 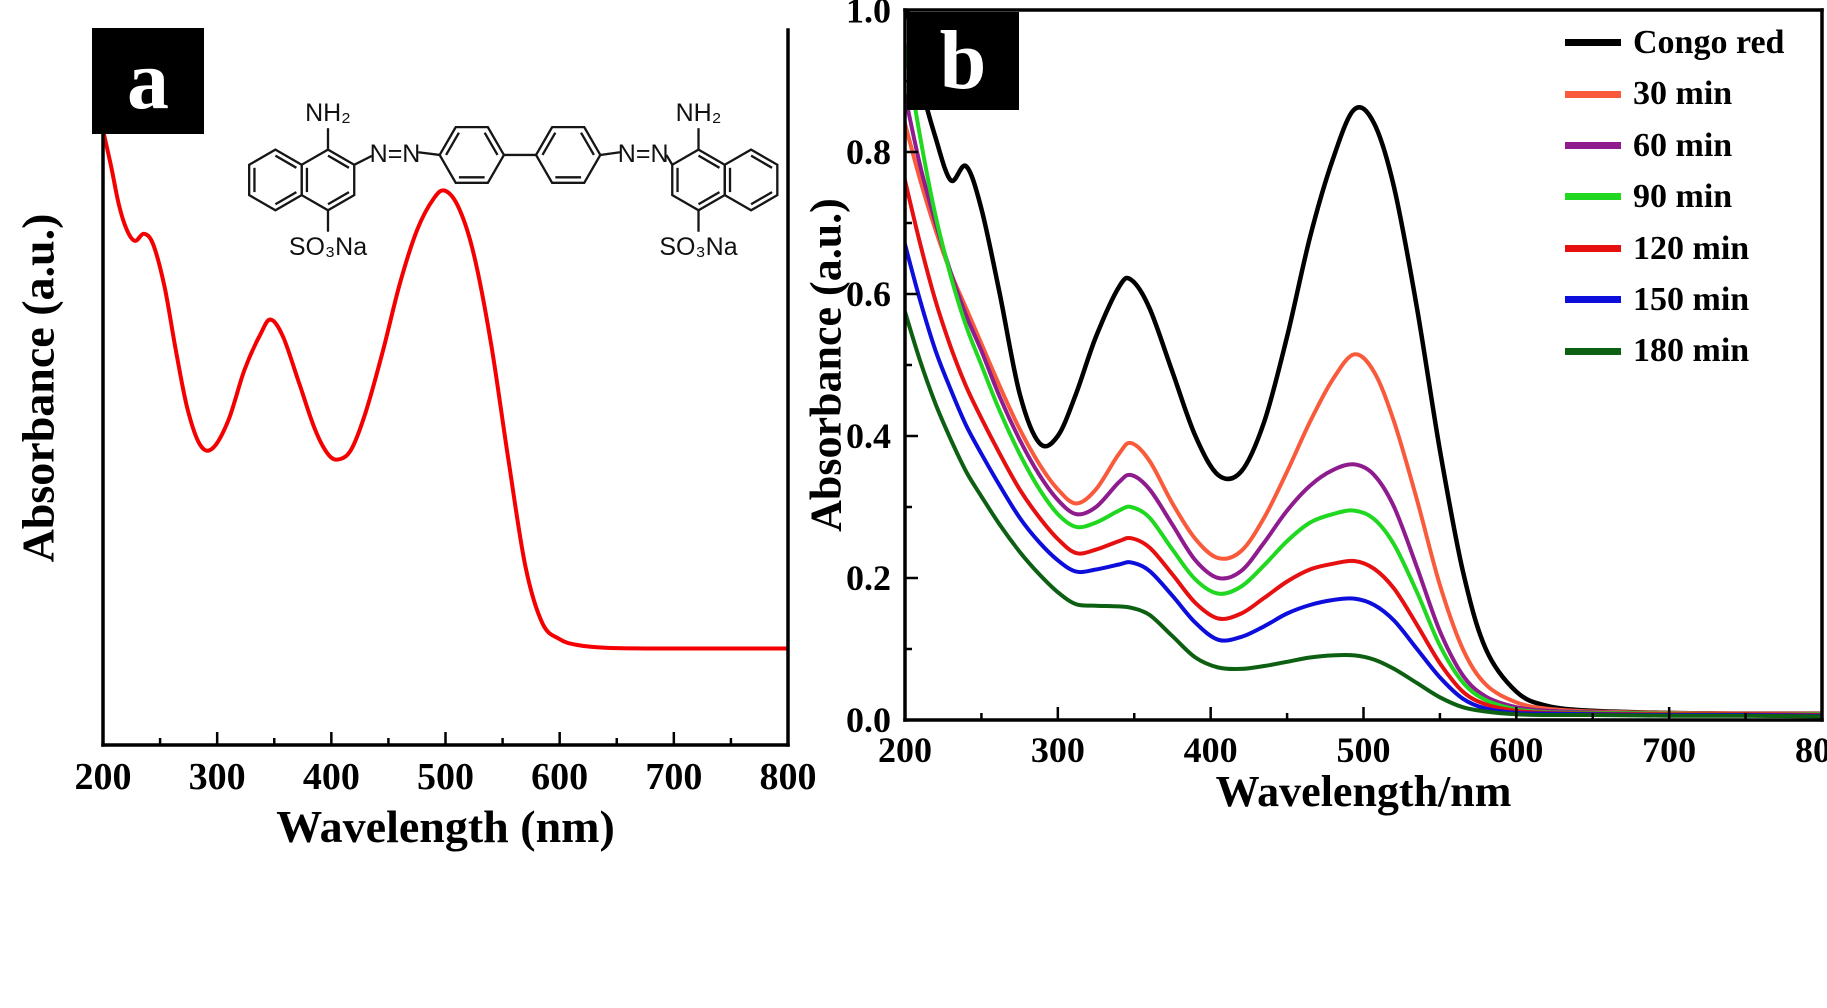 I want to click on legend-item-90min: 90 min, so click(x=1674, y=196).